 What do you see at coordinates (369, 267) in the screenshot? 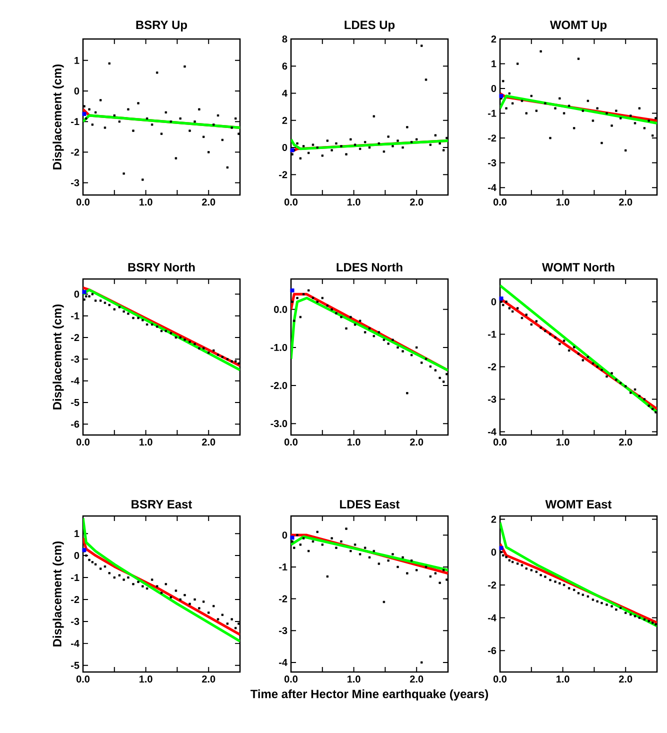
I see `chart-title: LDES North` at bounding box center [369, 267].